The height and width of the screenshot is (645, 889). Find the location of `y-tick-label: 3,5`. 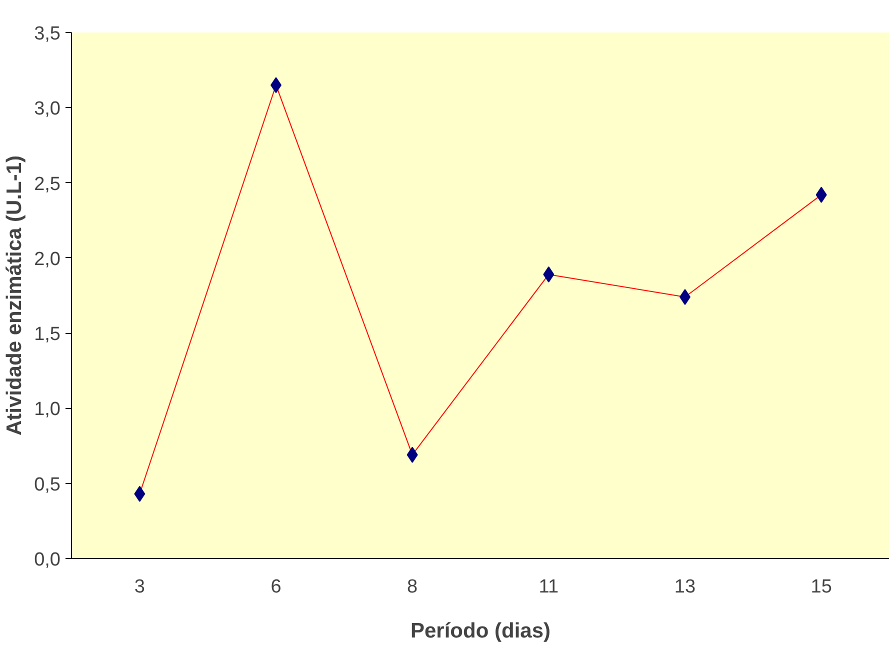

y-tick-label: 3,5 is located at coordinates (47, 34).